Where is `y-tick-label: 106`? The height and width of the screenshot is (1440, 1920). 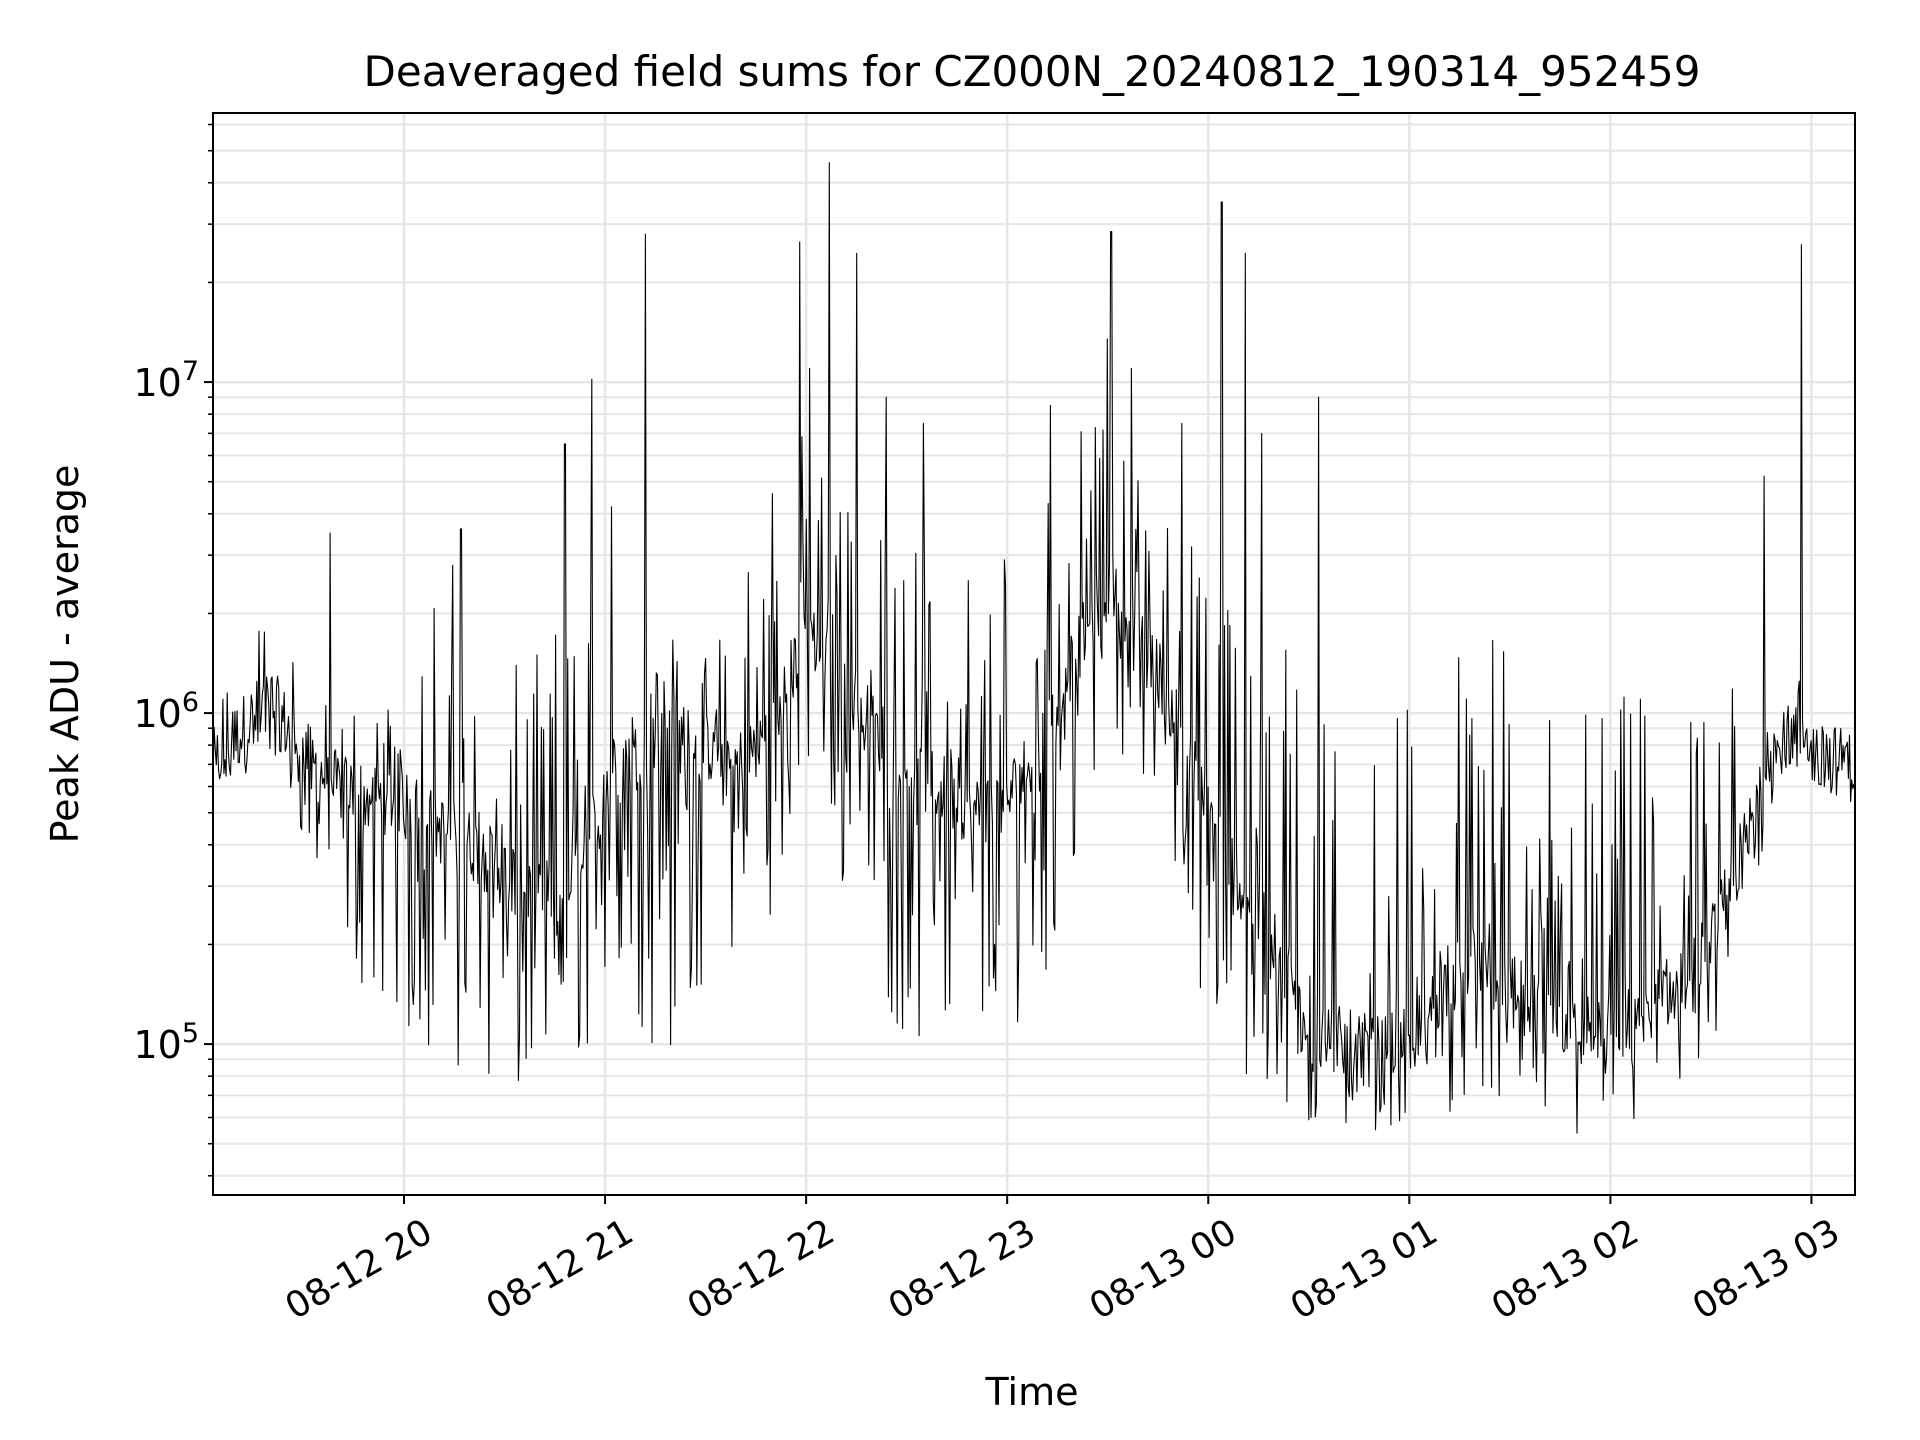
y-tick-label: 106 is located at coordinates (166, 711).